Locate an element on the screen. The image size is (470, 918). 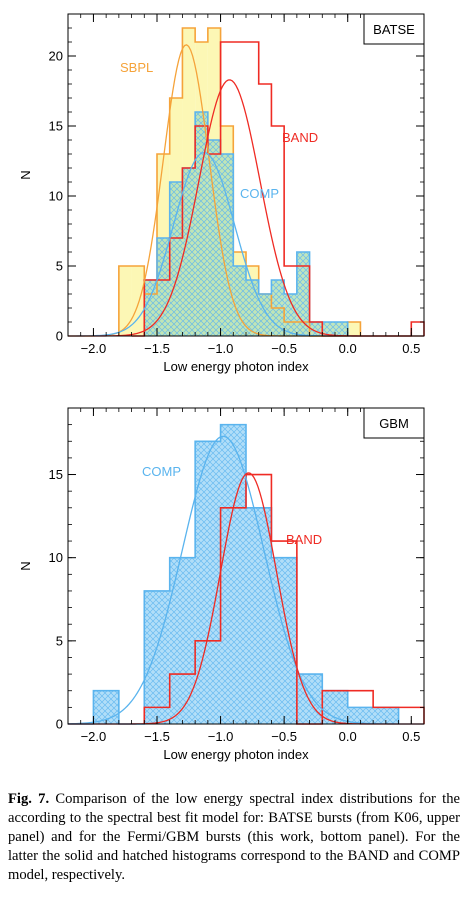
comp-histogram-outline is located at coordinates (246, 223).